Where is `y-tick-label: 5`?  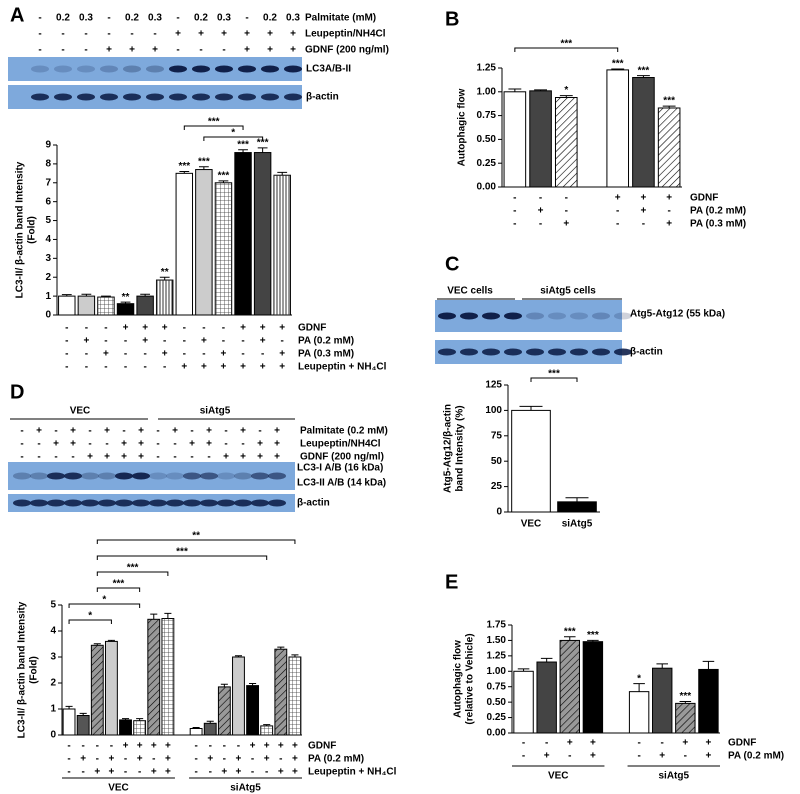
y-tick-label: 5 is located at coordinates (53, 605).